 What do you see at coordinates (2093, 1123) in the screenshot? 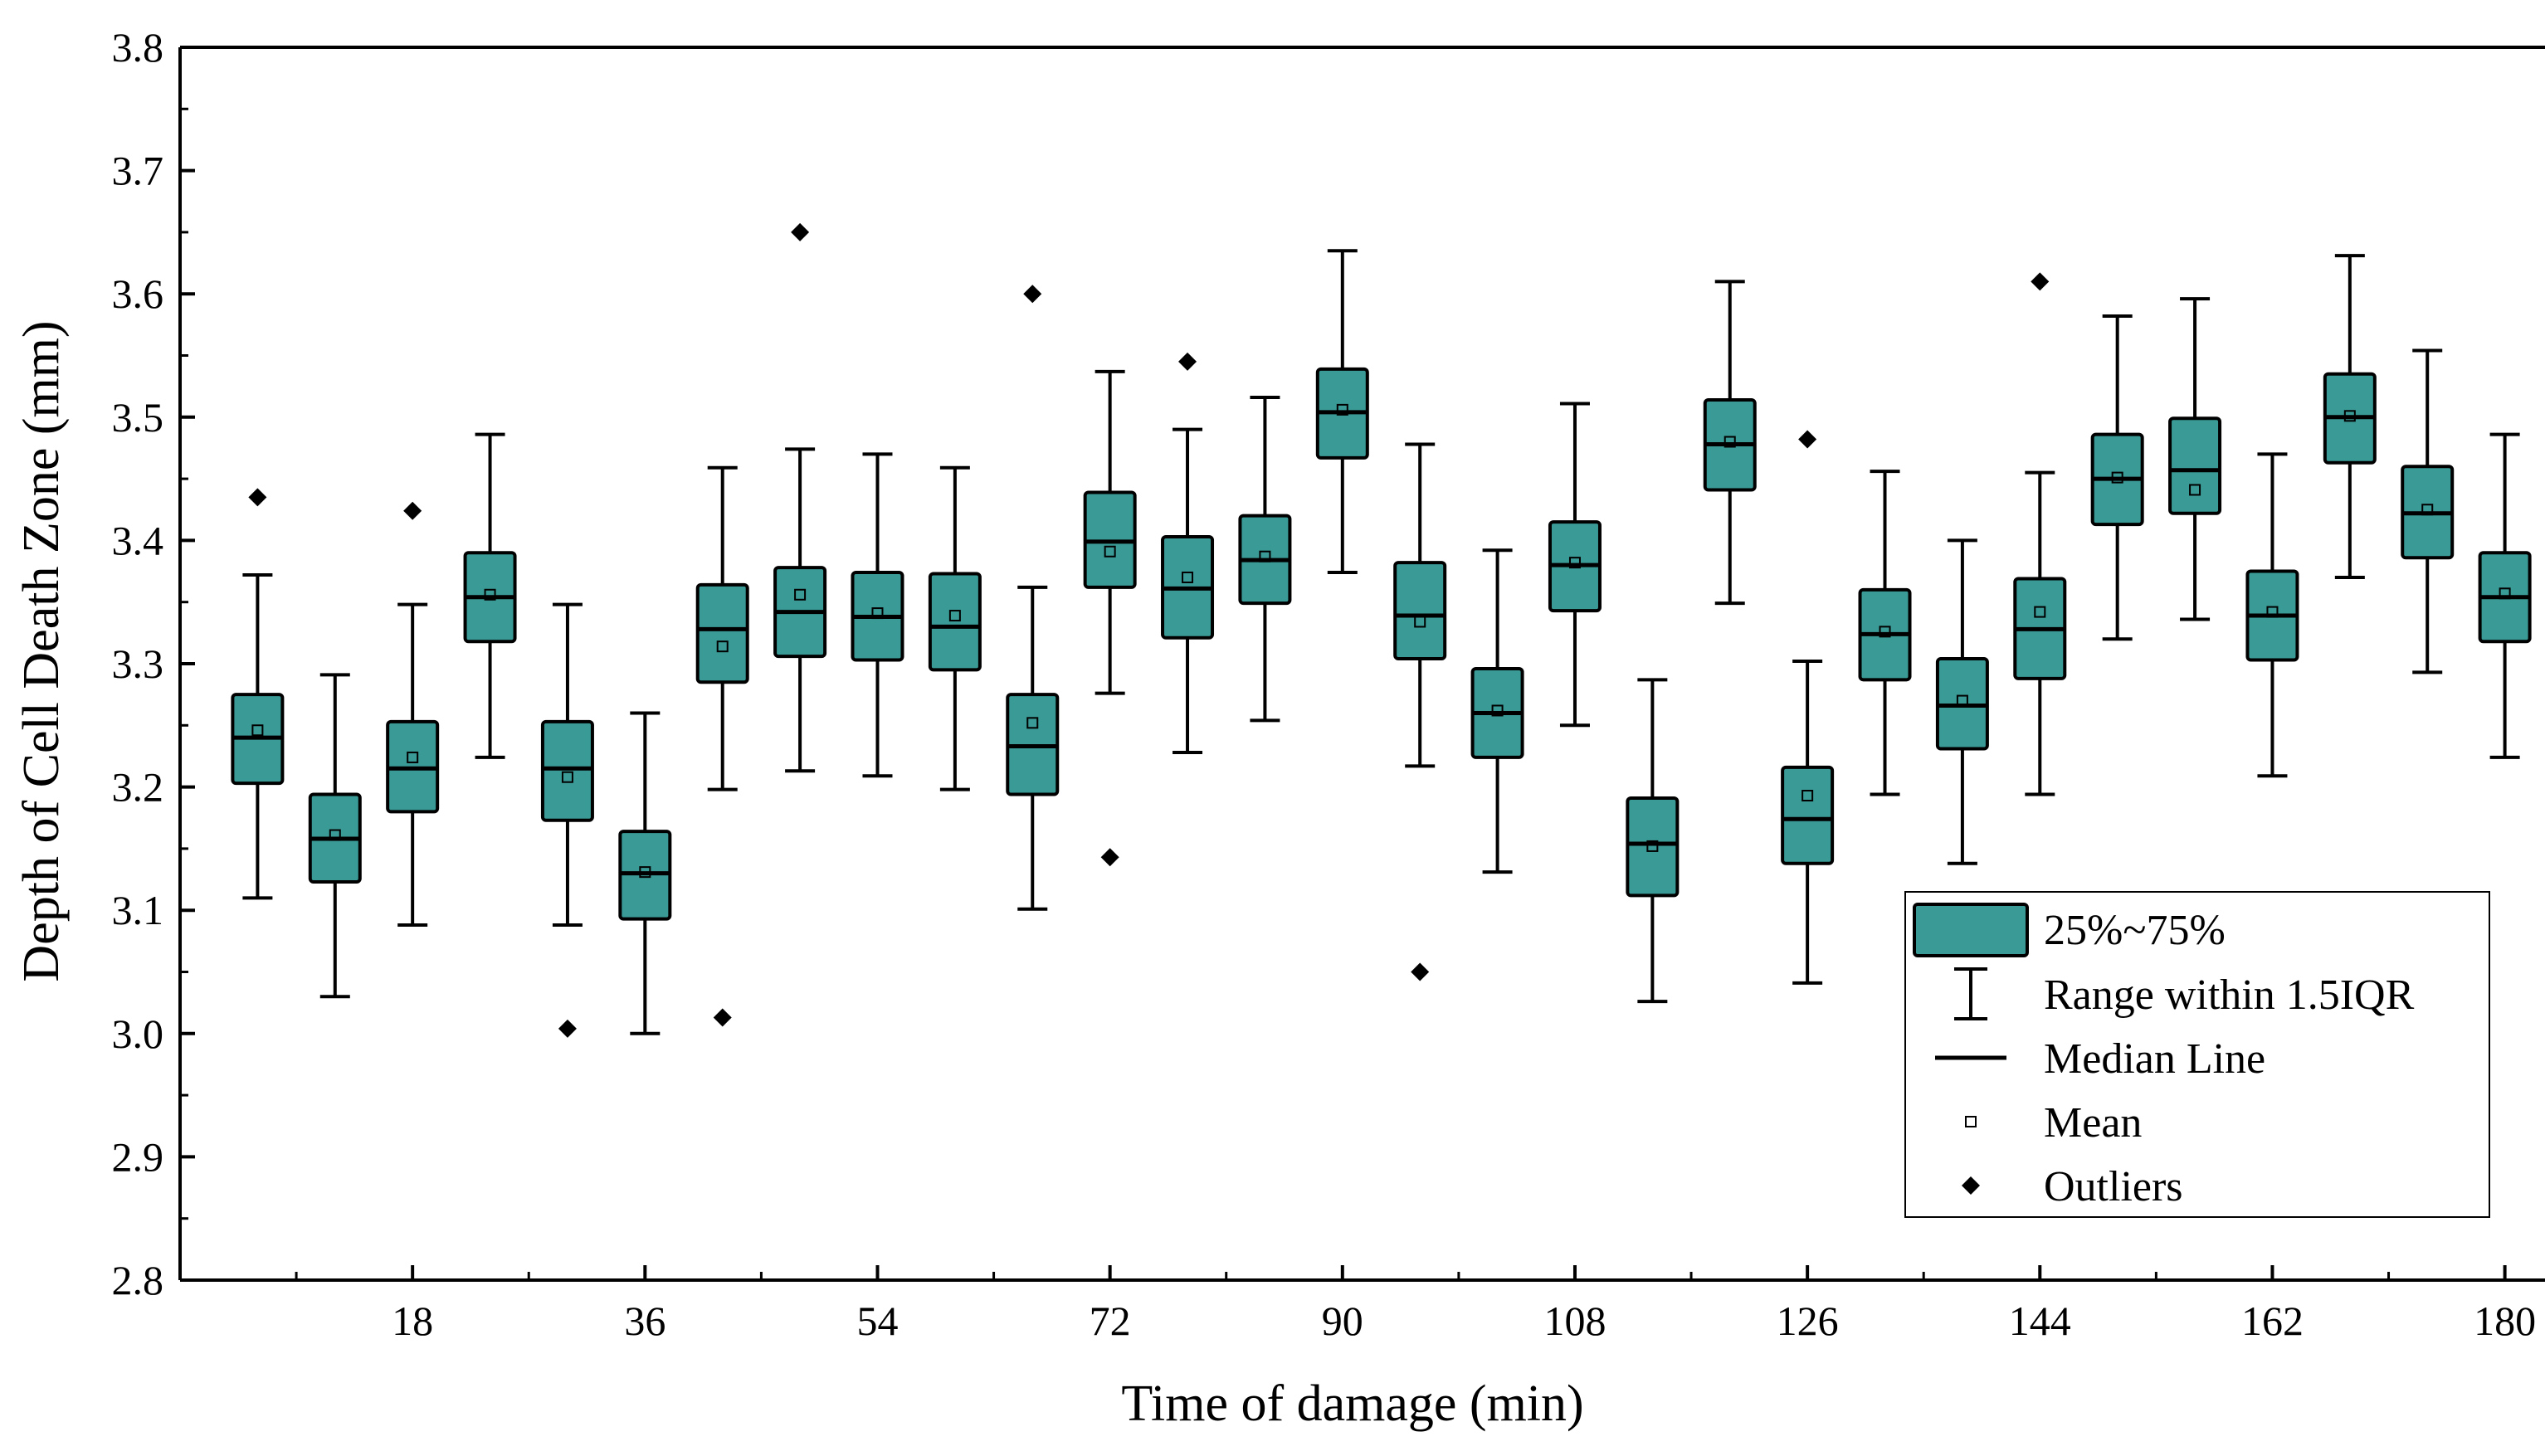
I see `legend-label: Mean` at bounding box center [2093, 1123].